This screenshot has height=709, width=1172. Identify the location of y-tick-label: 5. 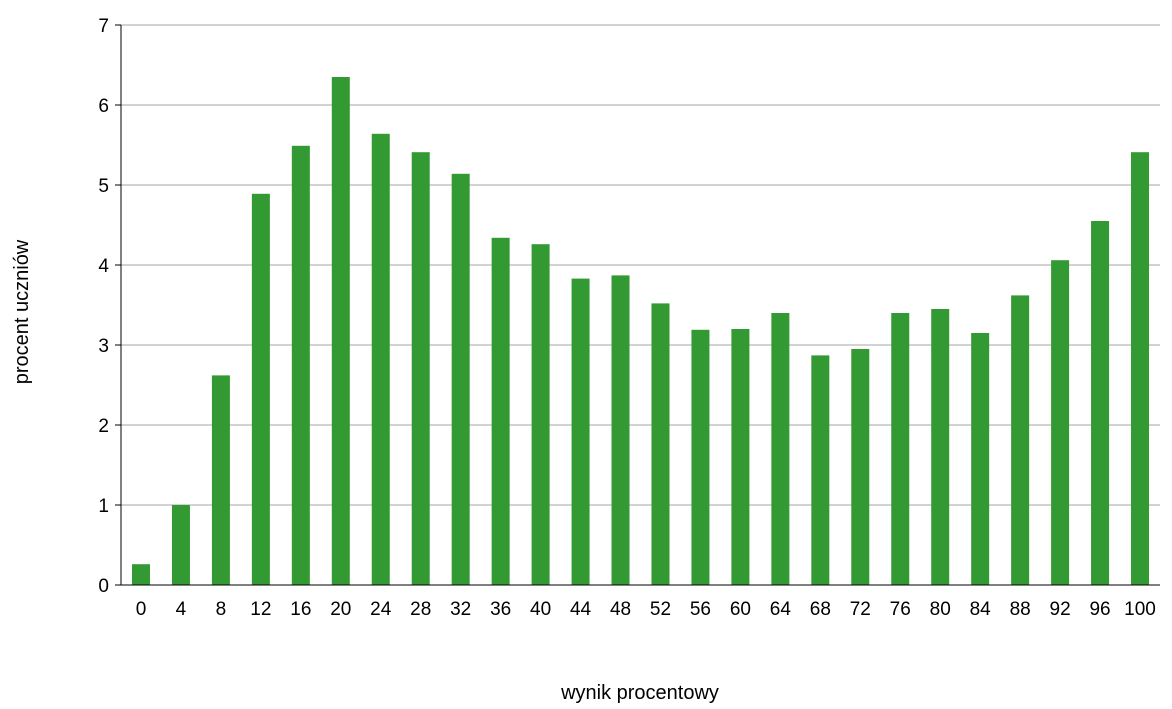
(103, 186).